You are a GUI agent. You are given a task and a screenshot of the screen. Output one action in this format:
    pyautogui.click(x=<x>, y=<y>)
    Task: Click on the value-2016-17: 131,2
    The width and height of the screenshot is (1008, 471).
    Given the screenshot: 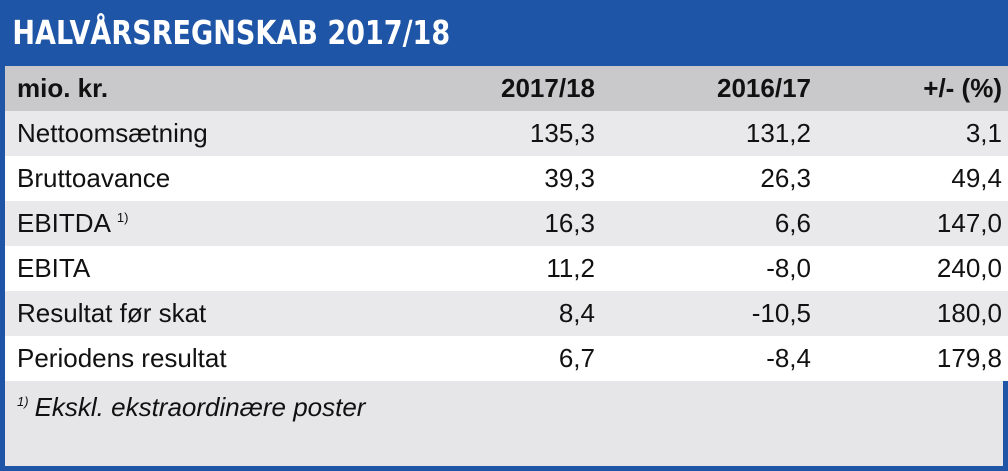 What is the action you would take?
    pyautogui.click(x=703, y=133)
    